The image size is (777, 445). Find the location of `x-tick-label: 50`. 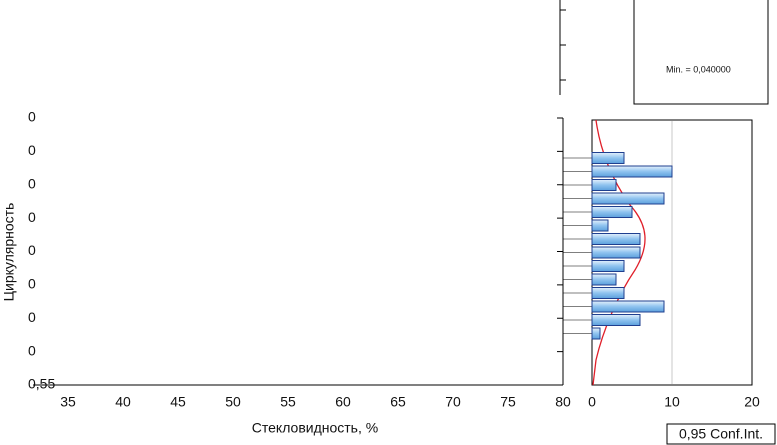

x-tick-label: 50 is located at coordinates (233, 402).